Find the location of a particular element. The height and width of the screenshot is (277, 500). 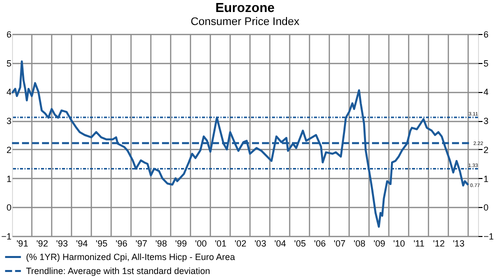

x-tick-label: '97 is located at coordinates (141, 243).